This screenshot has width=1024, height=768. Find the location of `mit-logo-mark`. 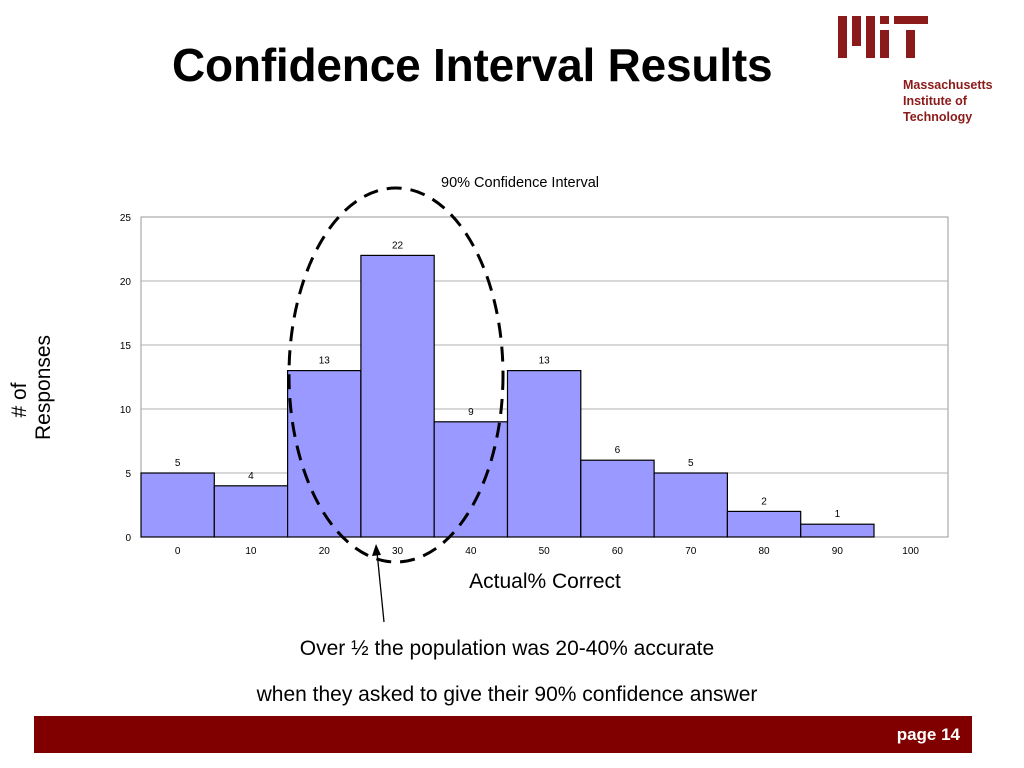

mit-logo-mark is located at coordinates (884, 41).